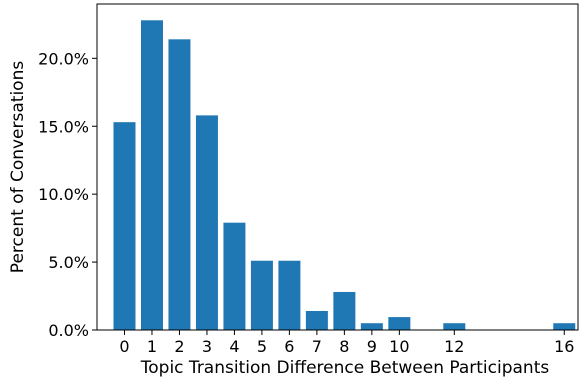  Describe the element at coordinates (18, 167) in the screenshot. I see `y-axis-title: Percent of Conversations` at that location.